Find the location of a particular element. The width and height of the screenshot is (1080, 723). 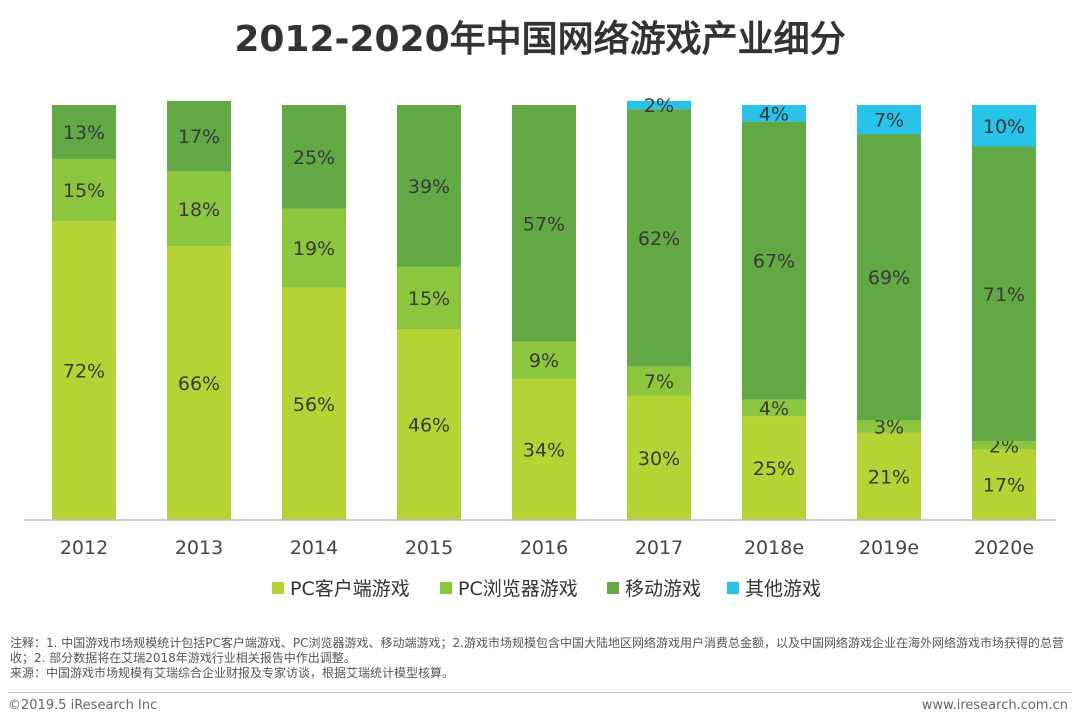

data-label-2014-s1: 19% is located at coordinates (314, 249).